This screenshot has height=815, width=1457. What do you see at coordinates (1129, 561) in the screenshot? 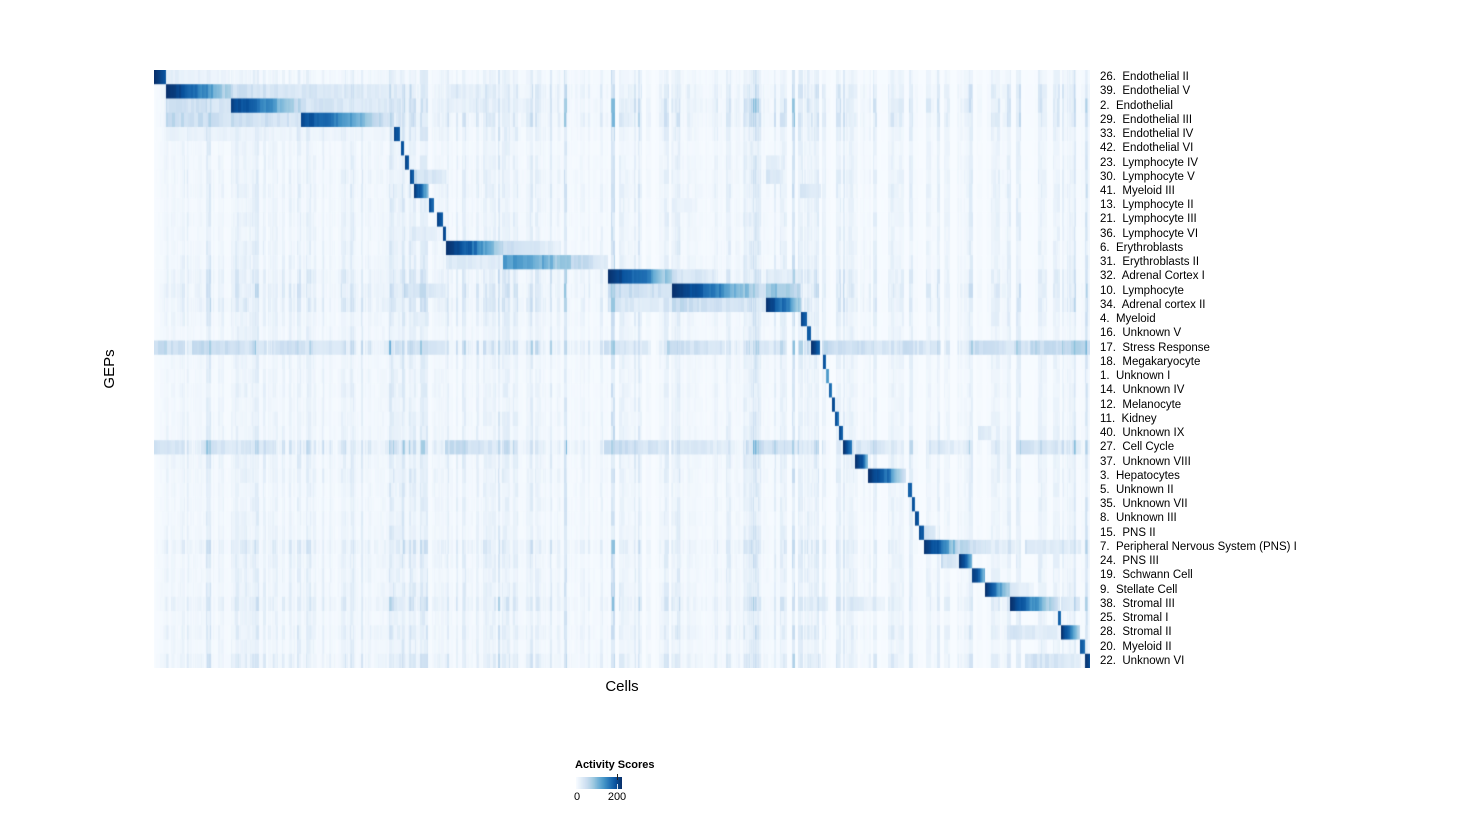
I see `row-label: 24. PNS III` at bounding box center [1129, 561].